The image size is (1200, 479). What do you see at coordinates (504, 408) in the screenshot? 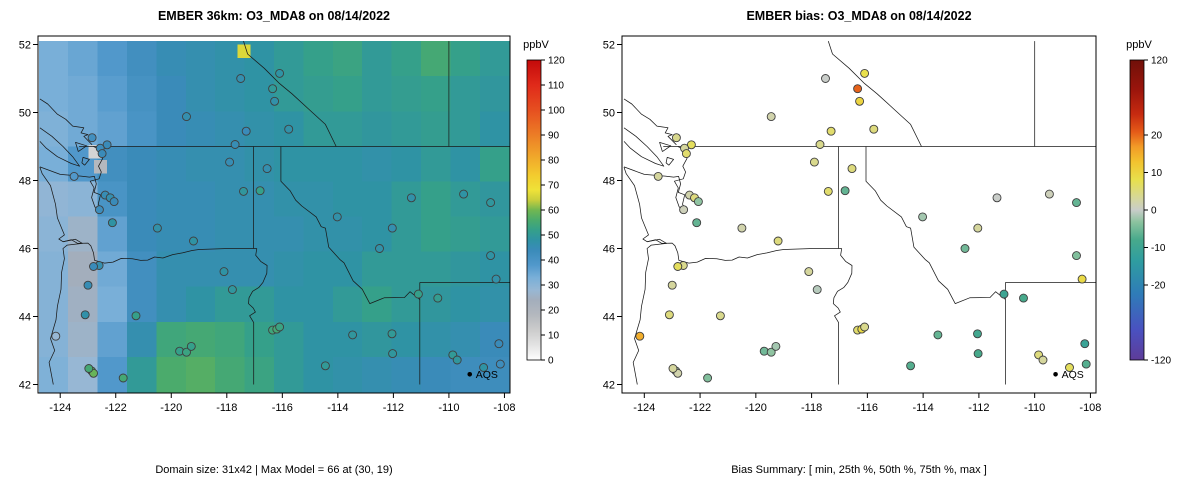
I see `x-tick-label: -108` at bounding box center [504, 408].